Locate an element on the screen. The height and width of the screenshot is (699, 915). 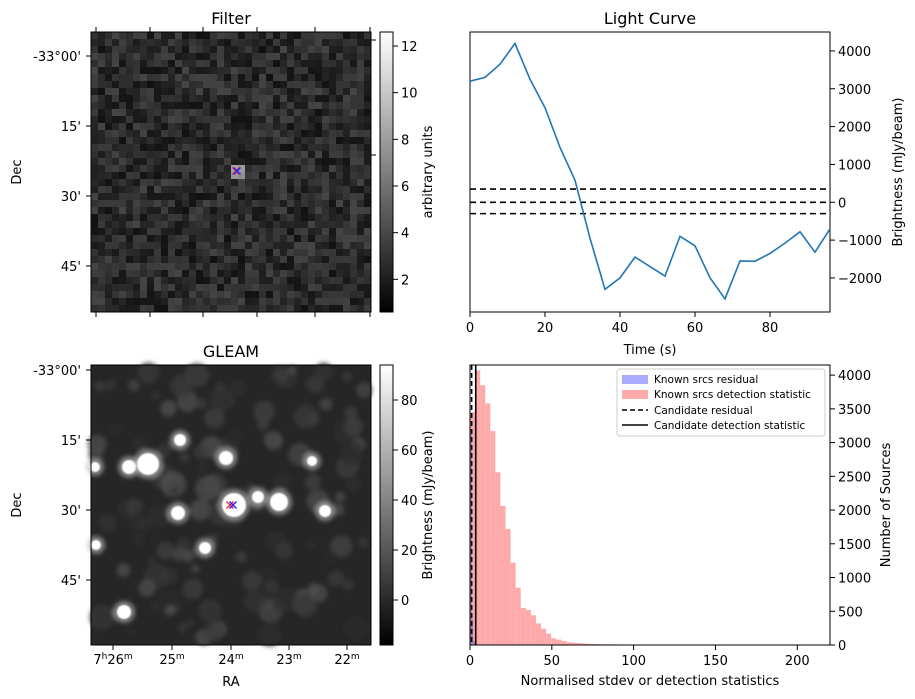
gleam-ylabel: Dec is located at coordinates (17, 504).